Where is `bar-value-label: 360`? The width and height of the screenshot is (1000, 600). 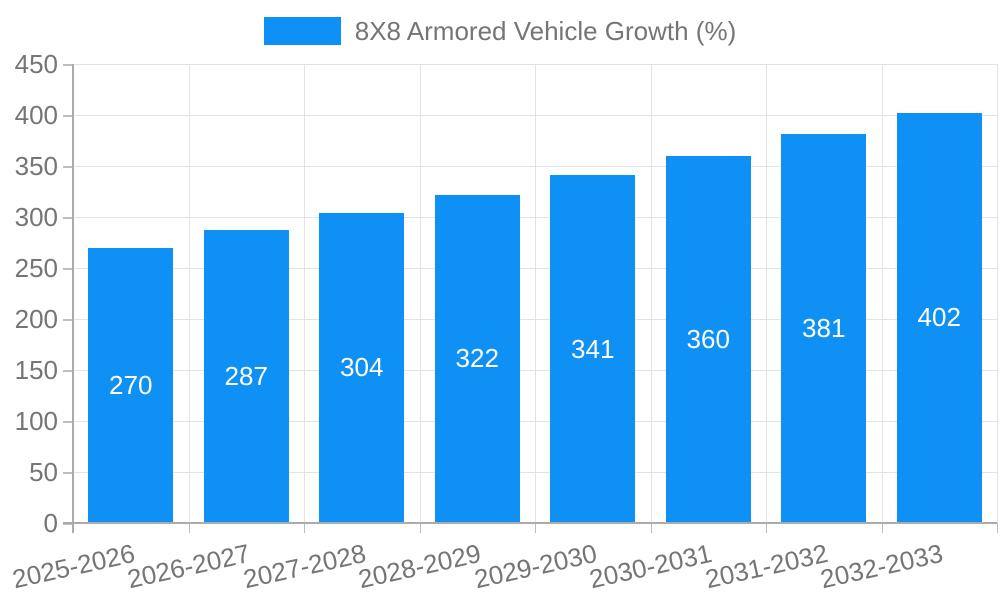
bar-value-label: 360 is located at coordinates (708, 338).